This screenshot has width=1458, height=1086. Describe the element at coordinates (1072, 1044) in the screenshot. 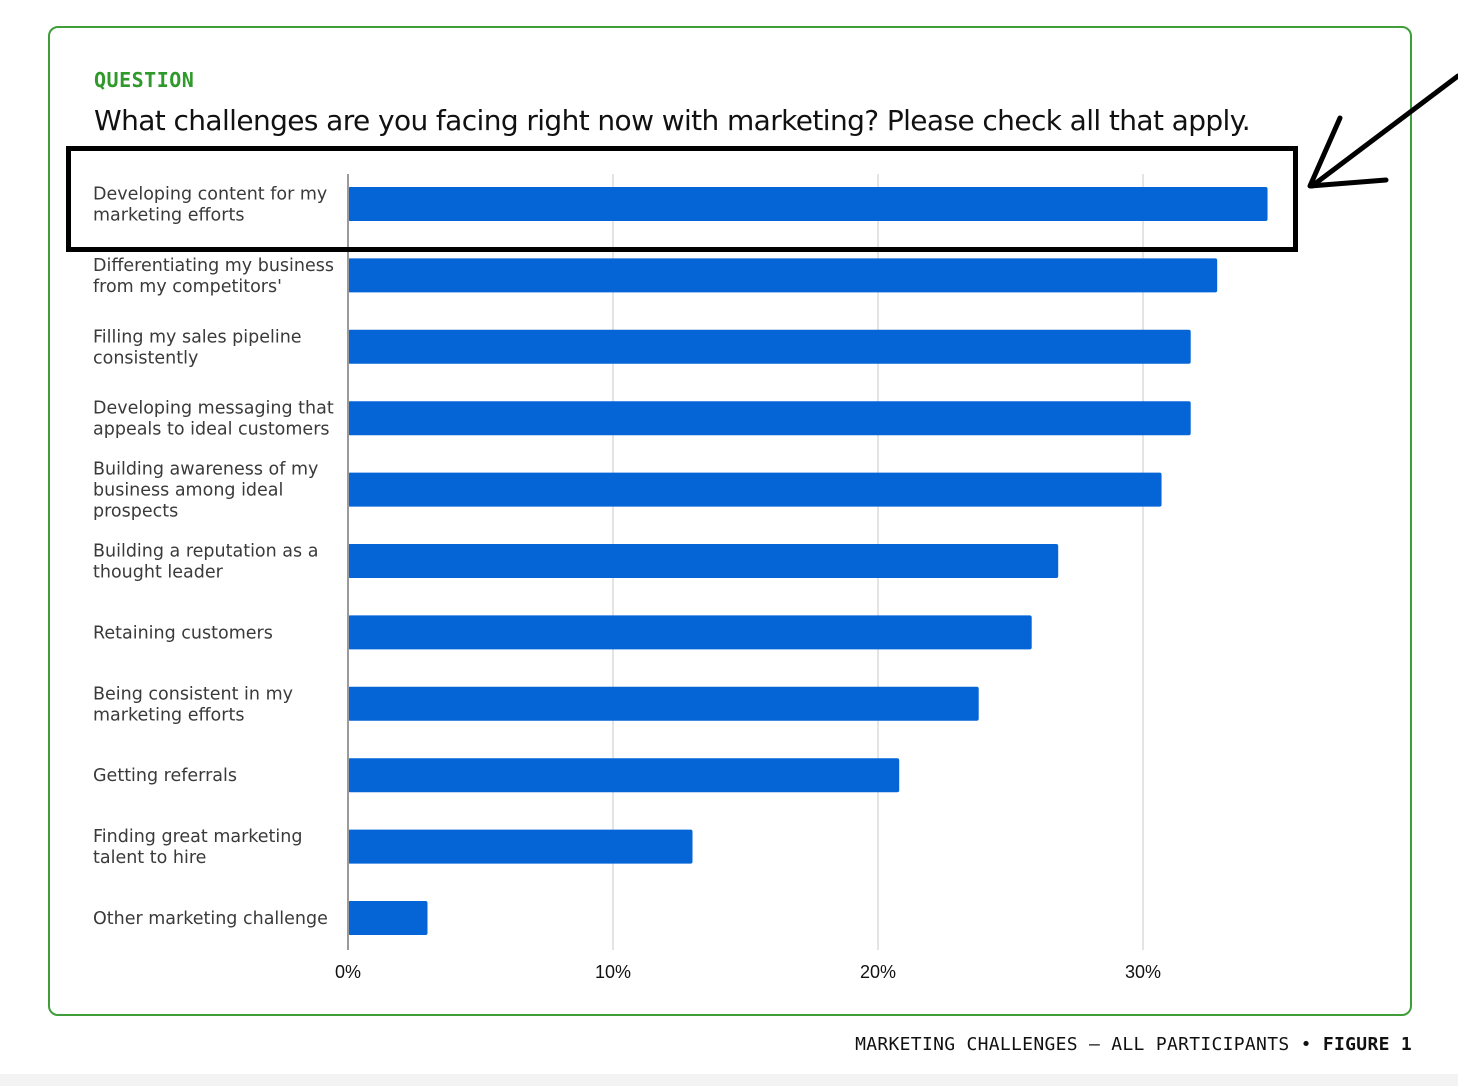

I see `caption-title: MARKETING CHALLENGES – ALL PARTICIPANTS` at that location.